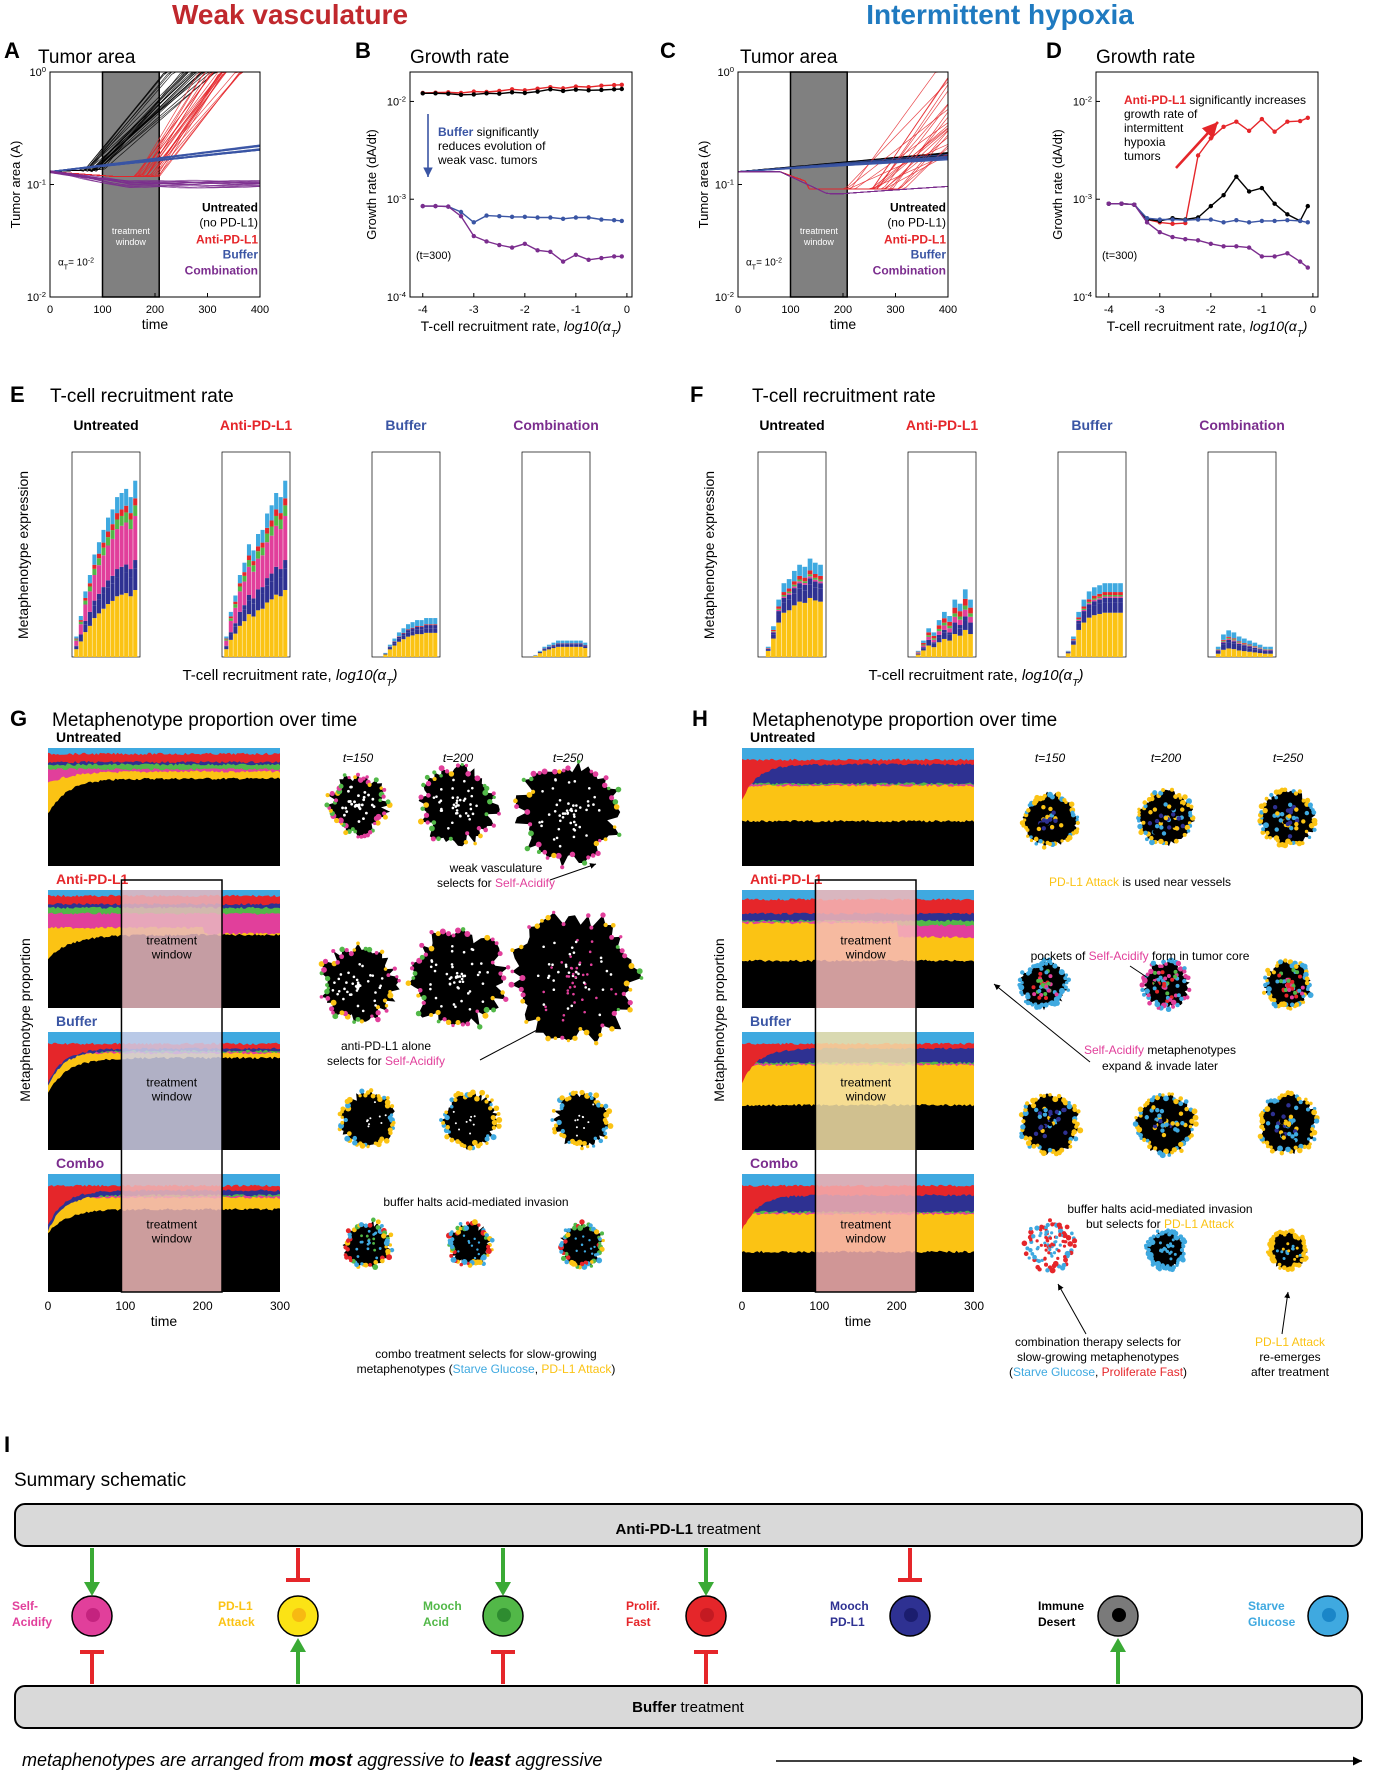 The width and height of the screenshot is (1382, 1776). Describe the element at coordinates (290, 15) in the screenshot. I see `header-weak: Weak vasculature` at that location.